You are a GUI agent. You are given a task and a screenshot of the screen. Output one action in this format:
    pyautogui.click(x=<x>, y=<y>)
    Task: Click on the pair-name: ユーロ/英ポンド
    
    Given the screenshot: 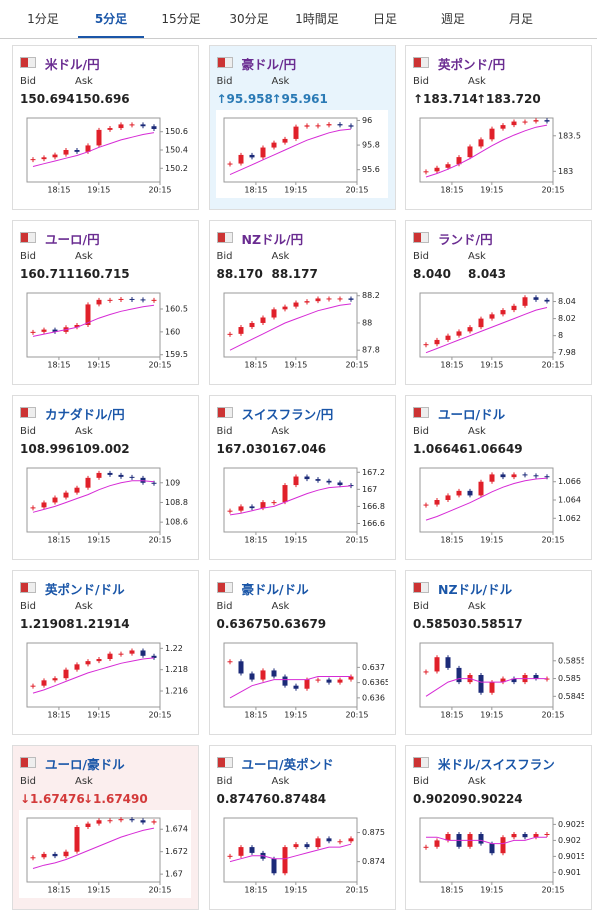 What is the action you would take?
    pyautogui.click(x=287, y=764)
    